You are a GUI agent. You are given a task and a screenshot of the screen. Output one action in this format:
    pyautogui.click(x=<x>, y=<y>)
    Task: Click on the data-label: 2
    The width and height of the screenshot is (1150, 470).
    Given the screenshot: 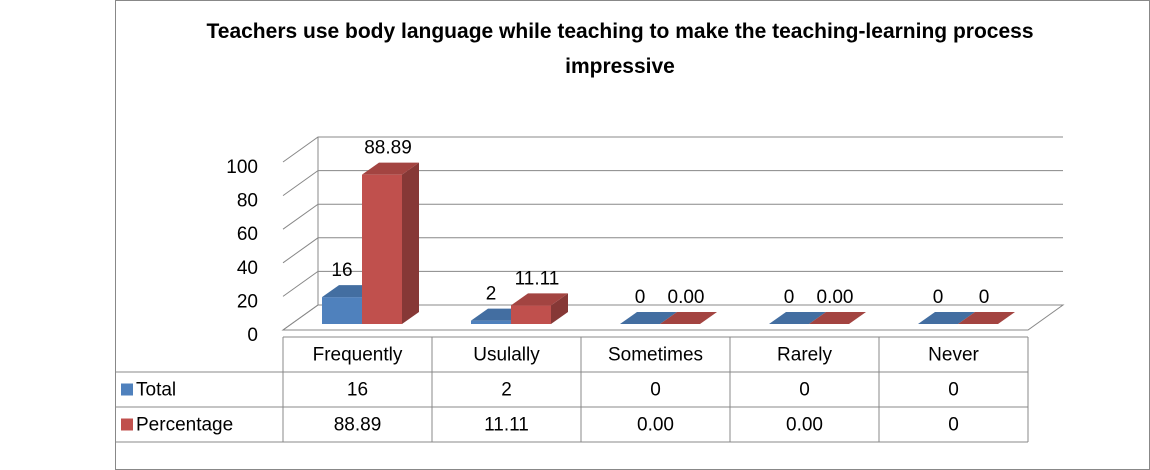 What is the action you would take?
    pyautogui.click(x=491, y=294)
    